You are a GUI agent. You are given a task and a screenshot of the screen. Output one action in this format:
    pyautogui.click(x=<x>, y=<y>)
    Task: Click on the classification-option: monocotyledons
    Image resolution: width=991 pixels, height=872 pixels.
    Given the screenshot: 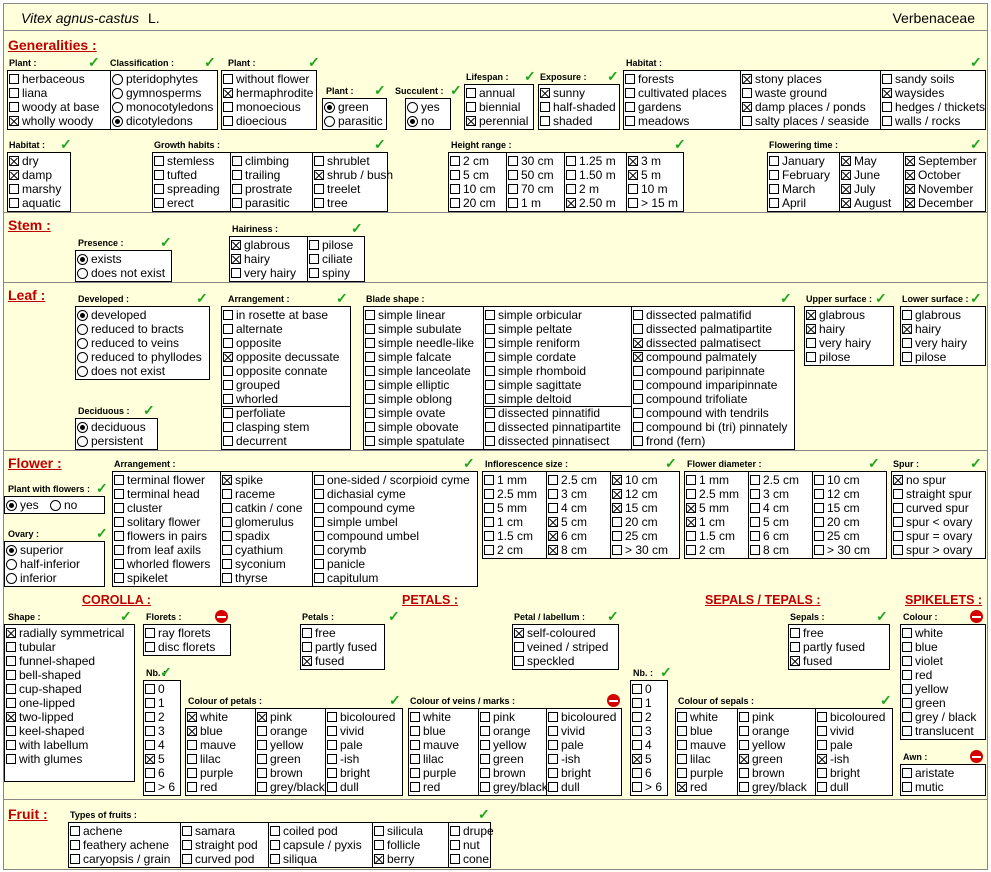 What is the action you would take?
    pyautogui.click(x=162, y=107)
    